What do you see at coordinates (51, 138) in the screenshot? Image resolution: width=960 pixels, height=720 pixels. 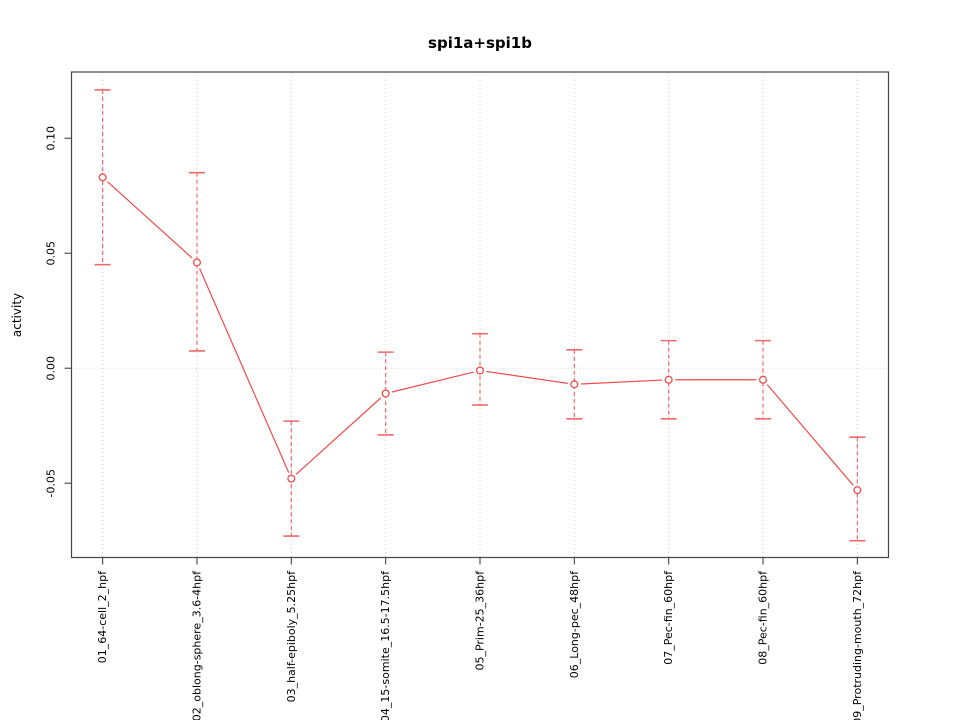 I see `y-tick-label: 0.10` at bounding box center [51, 138].